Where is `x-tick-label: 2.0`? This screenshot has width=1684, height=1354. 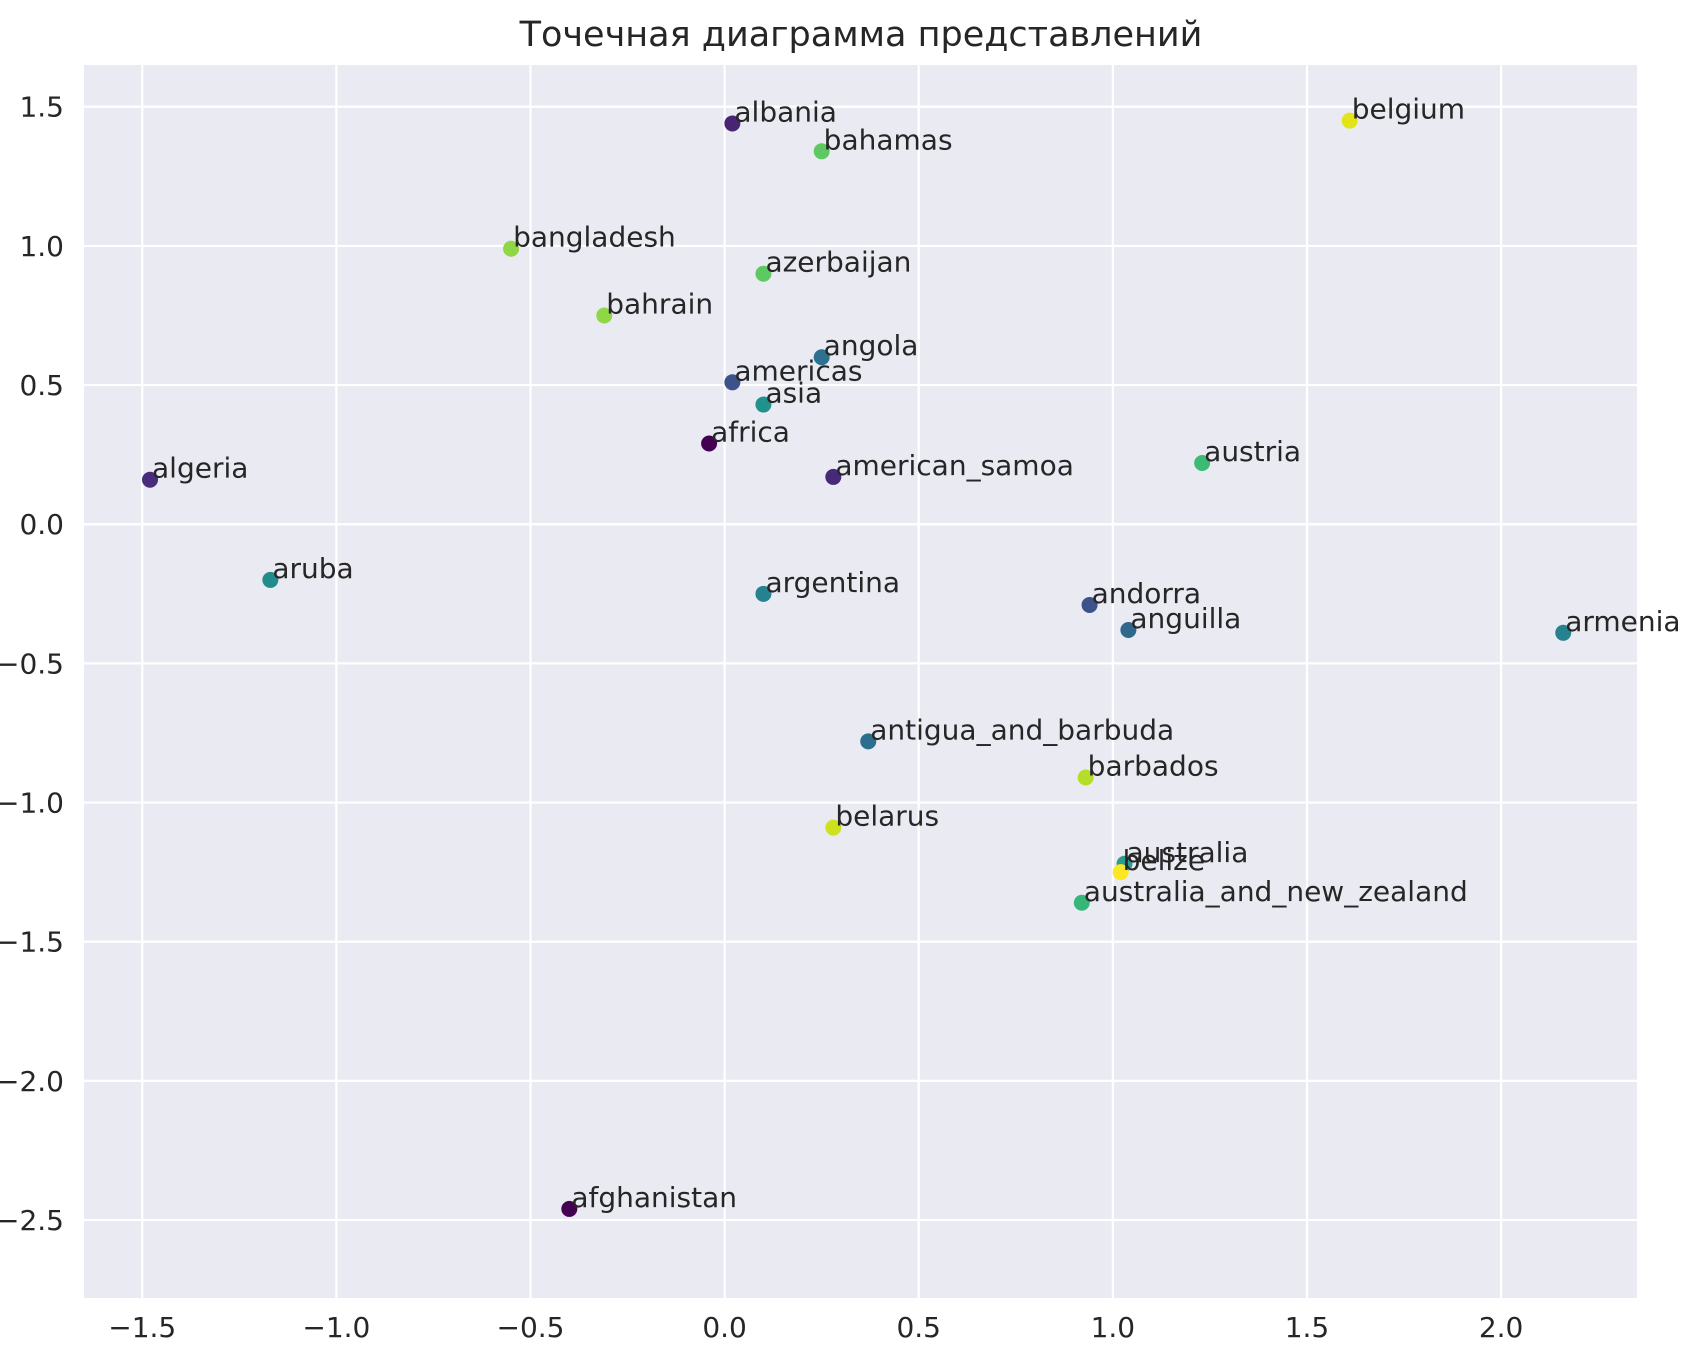 x-tick-label: 2.0 is located at coordinates (1501, 1327).